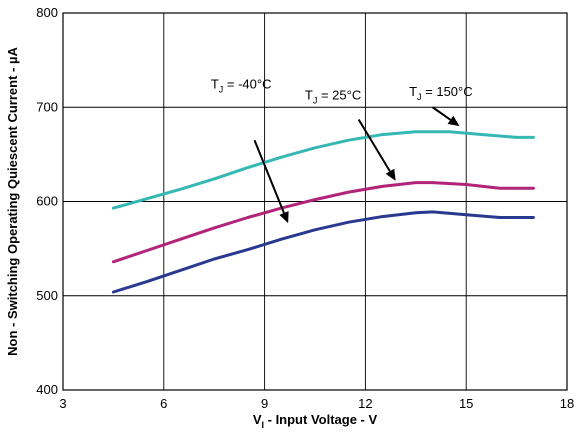 Image resolution: width=577 pixels, height=434 pixels. Describe the element at coordinates (47, 106) in the screenshot. I see `y-tick-label: 700` at that location.